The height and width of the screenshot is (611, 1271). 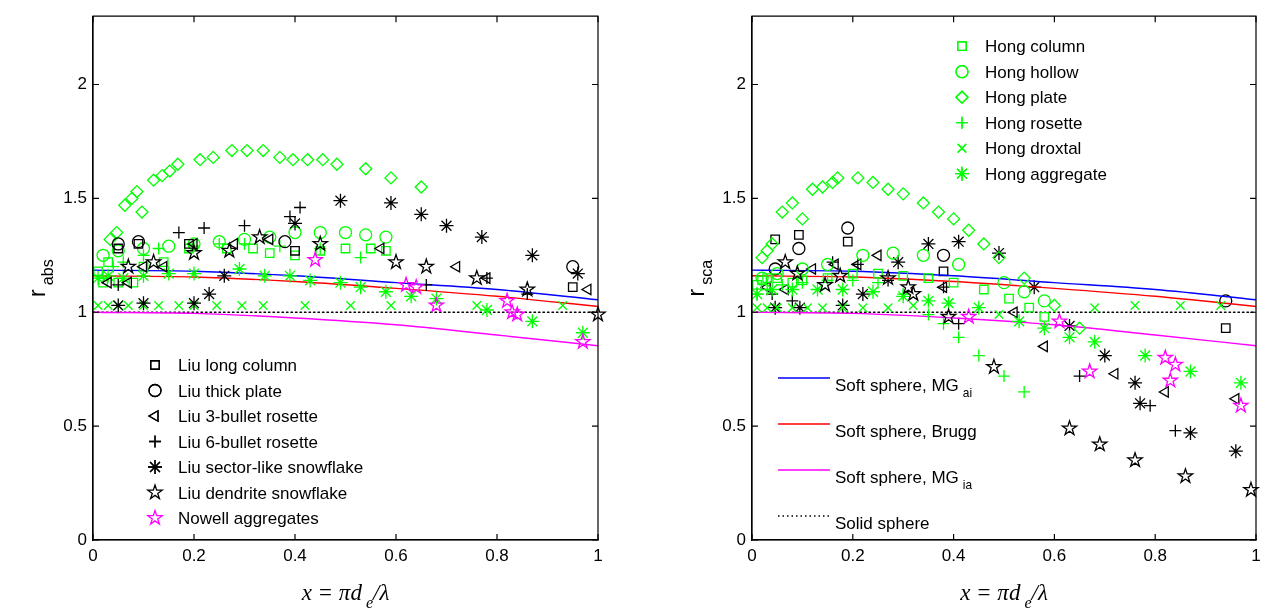 What do you see at coordinates (1026, 98) in the screenshot?
I see `legend-label: Hong plate` at bounding box center [1026, 98].